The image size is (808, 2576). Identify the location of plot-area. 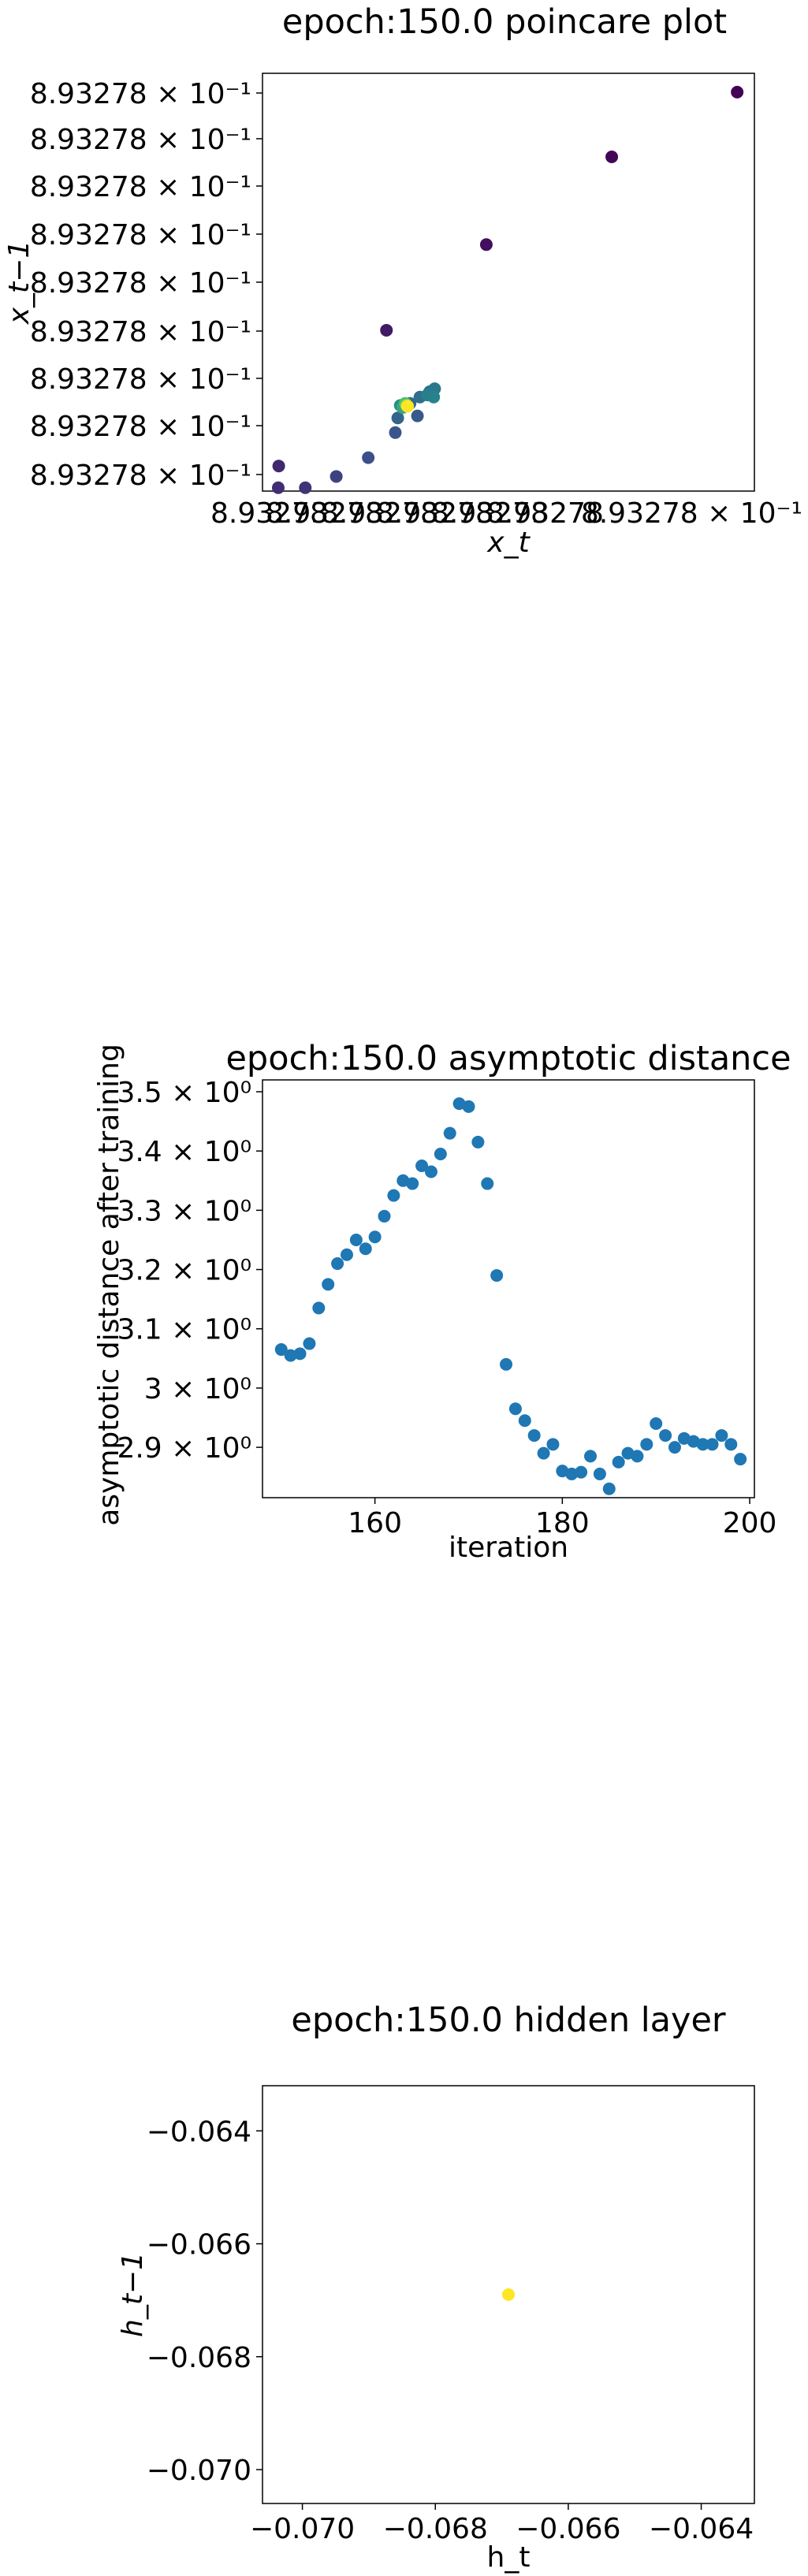
(508, 282).